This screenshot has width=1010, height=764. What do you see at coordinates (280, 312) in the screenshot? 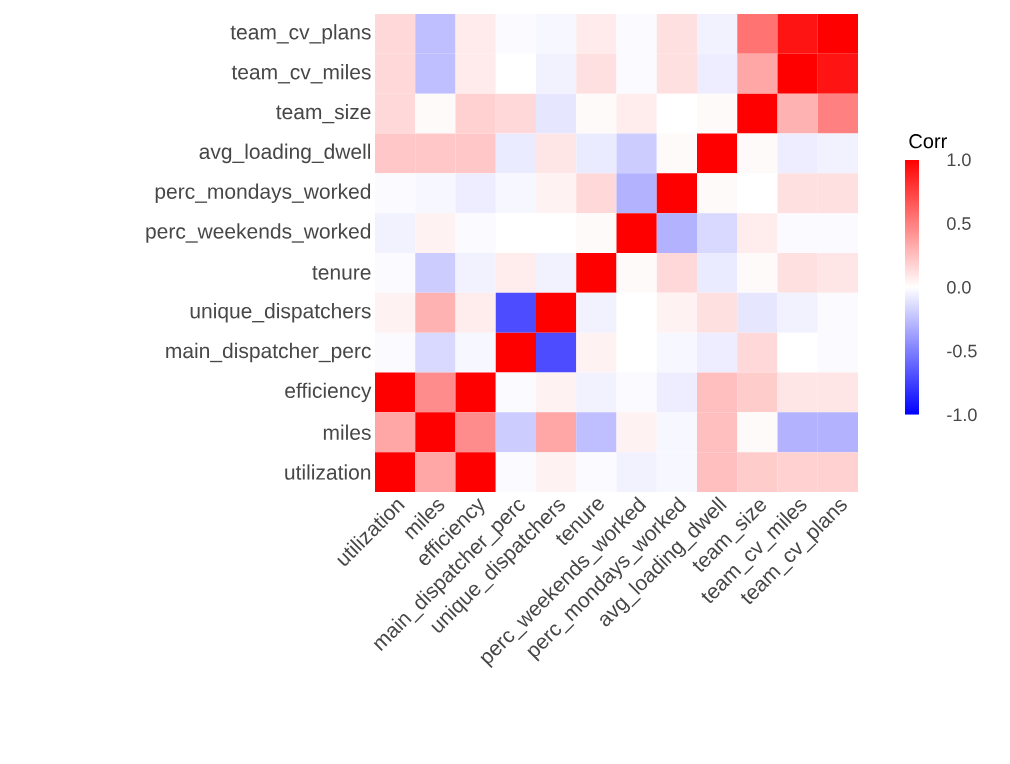
I see `y-tick-label: unique_dispatchers` at bounding box center [280, 312].